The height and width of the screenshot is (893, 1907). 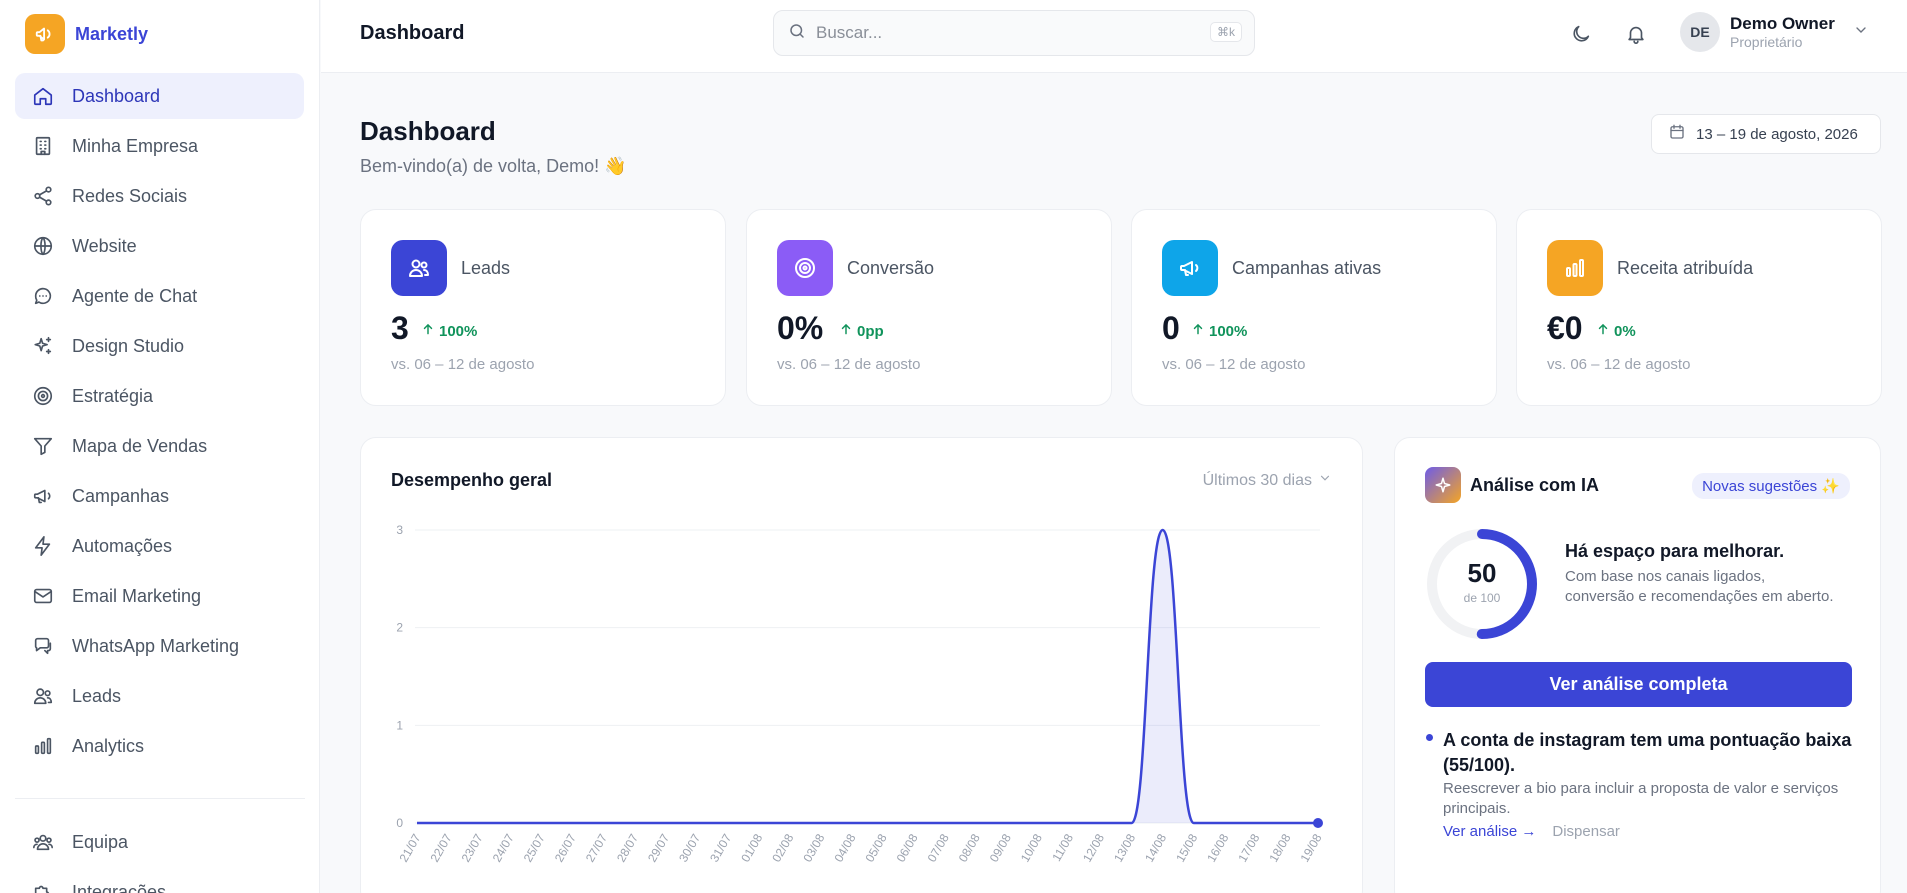 I want to click on x-tick-label: 26/07, so click(x=565, y=847).